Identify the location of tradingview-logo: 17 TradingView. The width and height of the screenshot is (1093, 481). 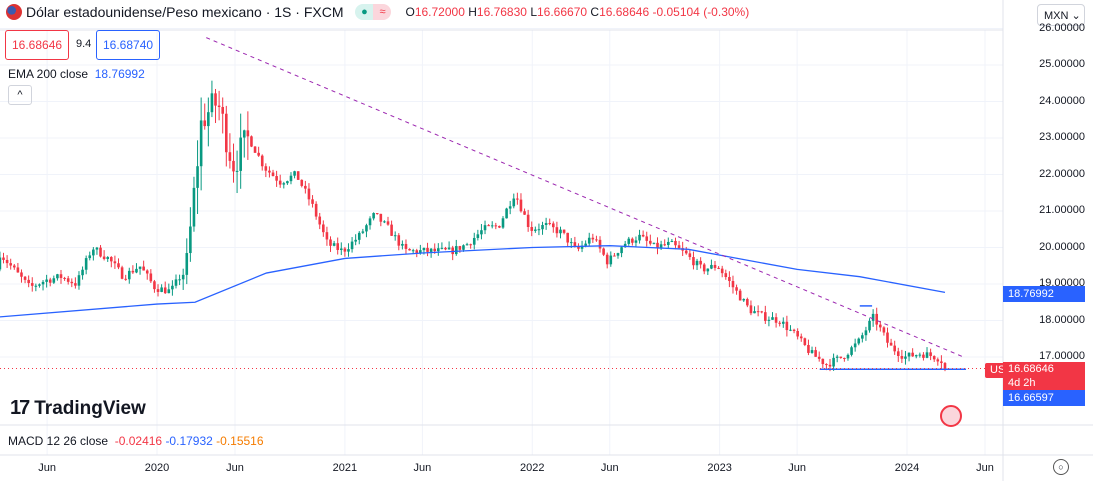
(78, 408).